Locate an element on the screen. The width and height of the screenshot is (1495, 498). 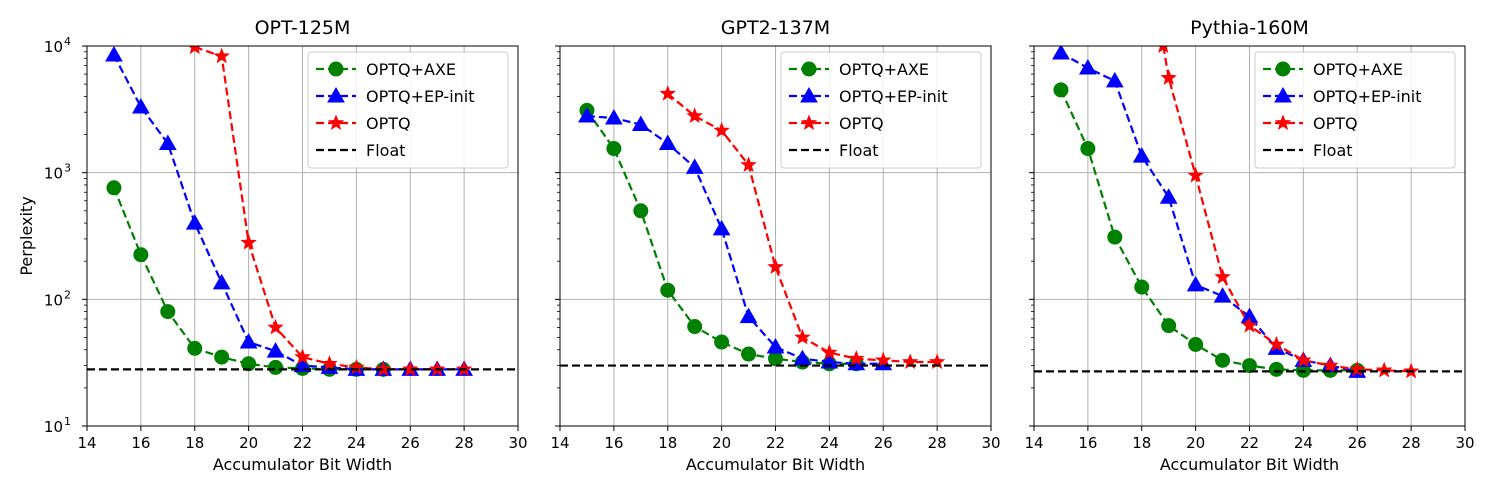
x-tick-label: 20 is located at coordinates (721, 443).